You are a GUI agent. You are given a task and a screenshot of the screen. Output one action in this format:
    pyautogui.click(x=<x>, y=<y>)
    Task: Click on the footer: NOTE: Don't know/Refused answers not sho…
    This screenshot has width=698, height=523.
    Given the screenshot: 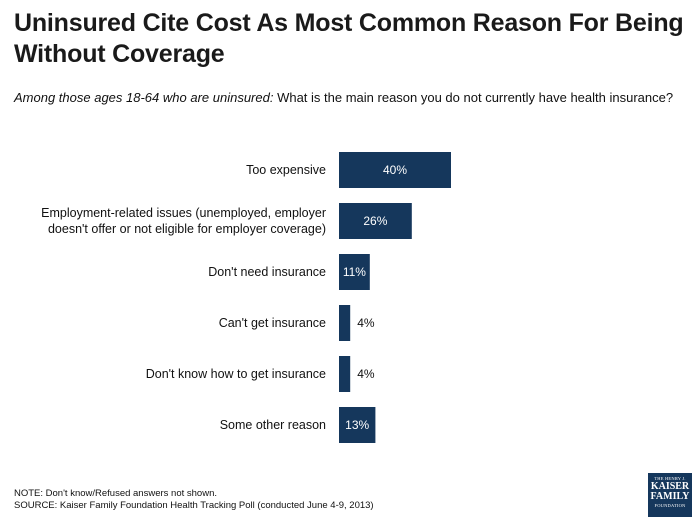 What is the action you would take?
    pyautogui.click(x=294, y=500)
    